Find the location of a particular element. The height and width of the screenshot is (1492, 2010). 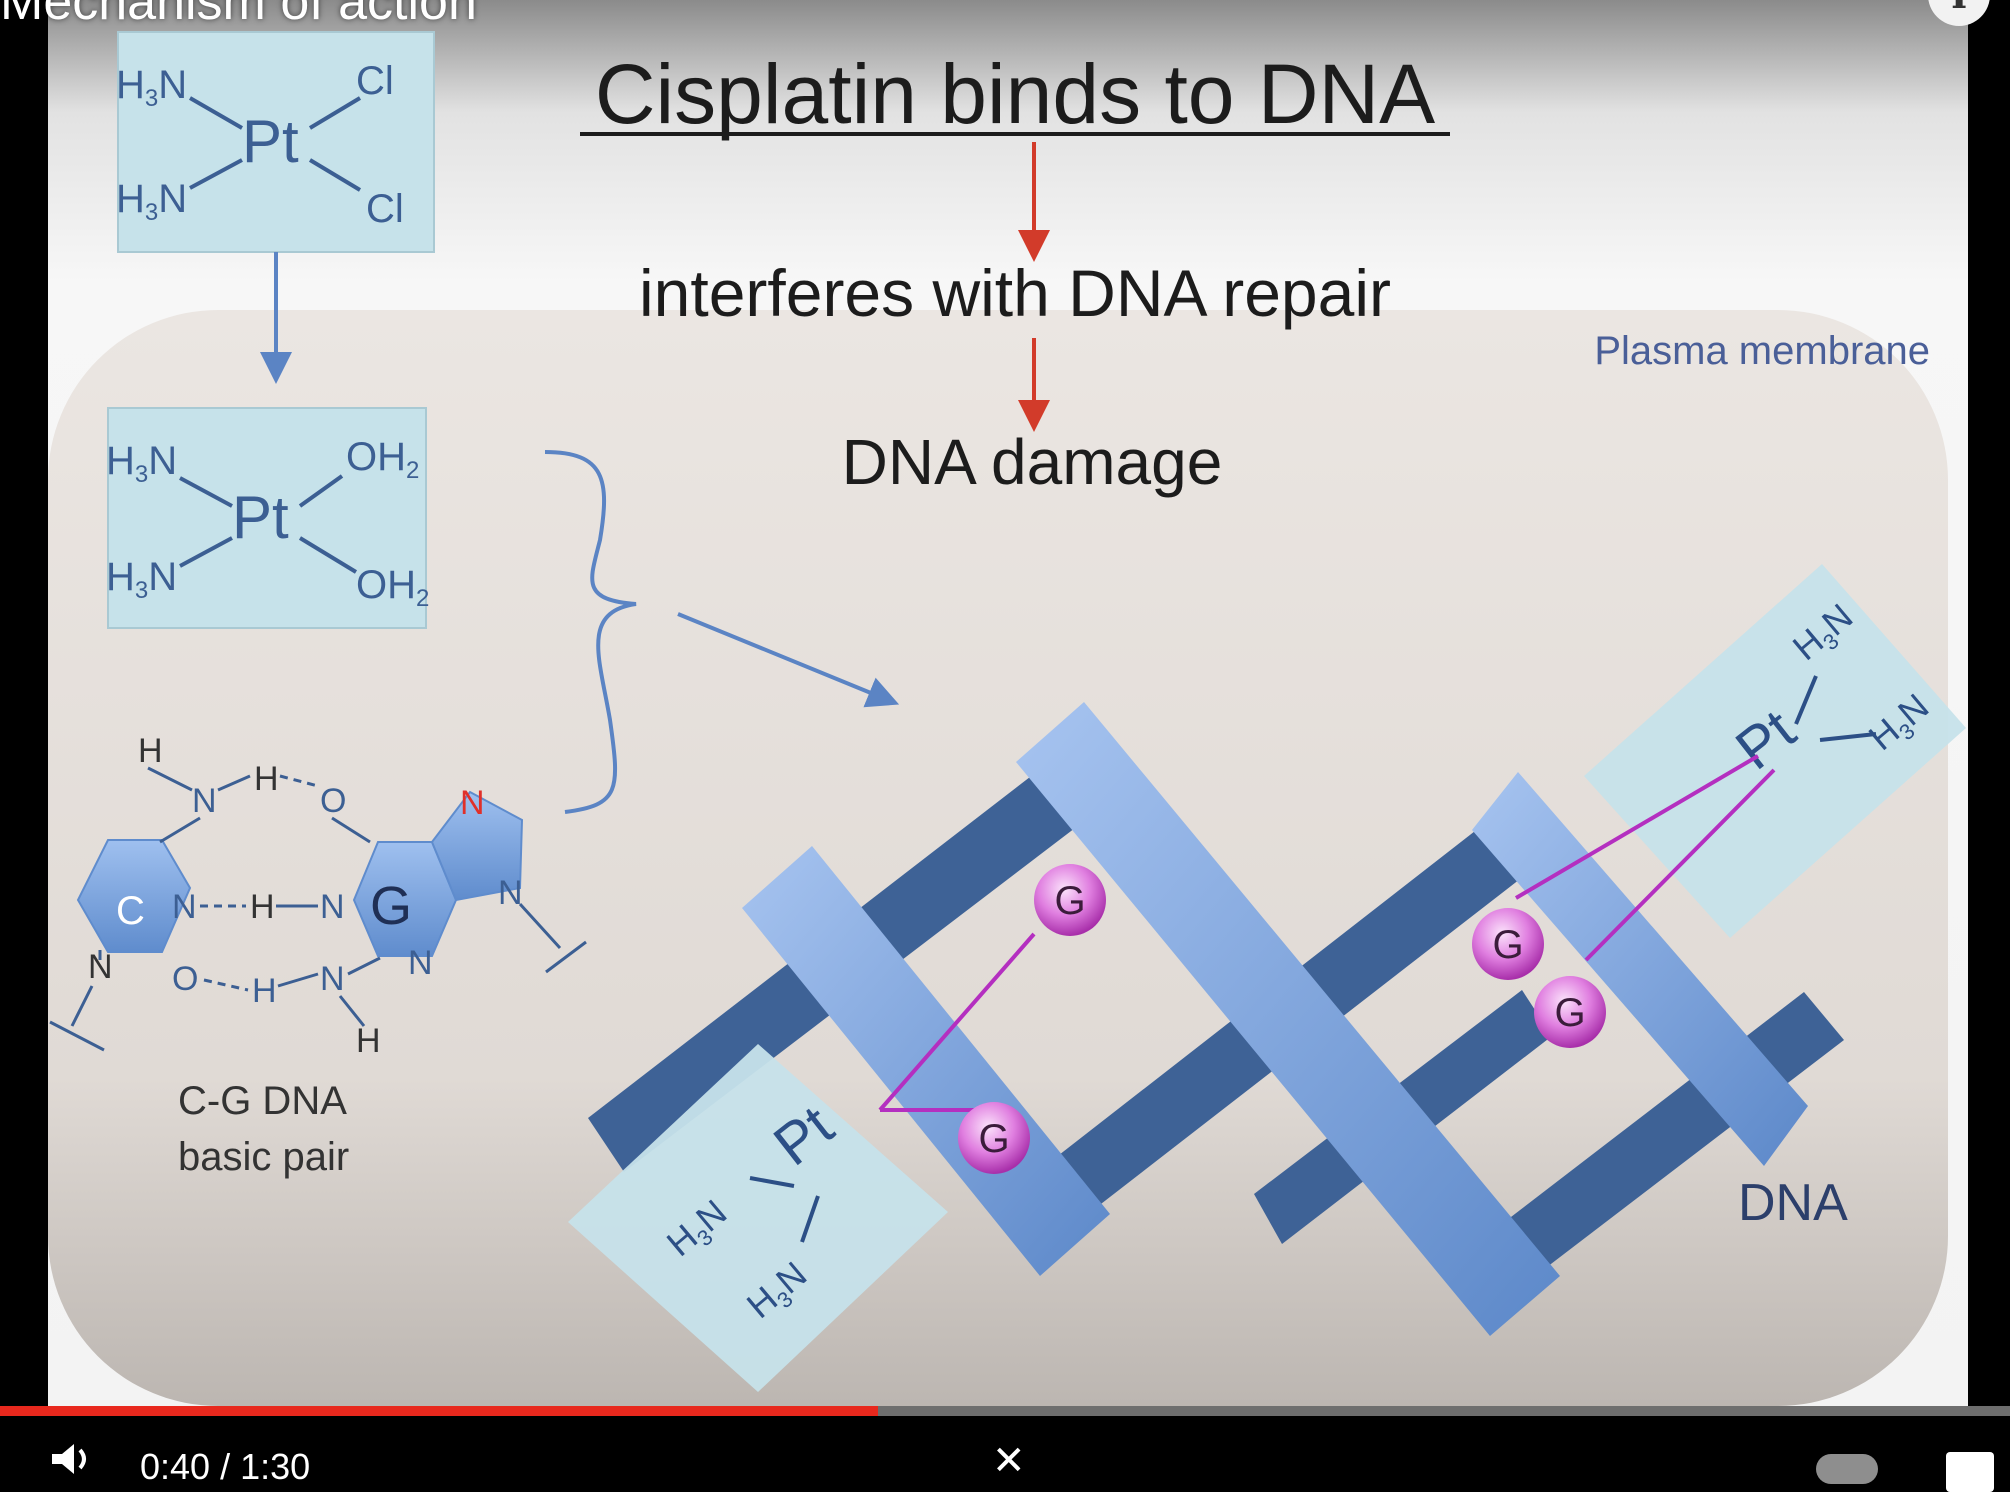

aquated-cisplatin-molecule: Pt H3N H3N OH2 OH2 is located at coordinates (267, 518).